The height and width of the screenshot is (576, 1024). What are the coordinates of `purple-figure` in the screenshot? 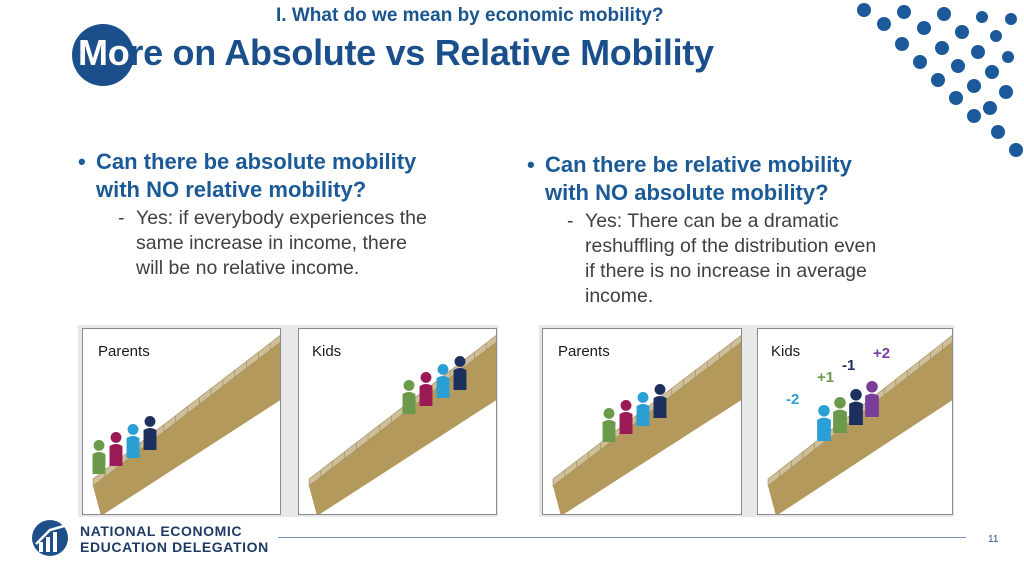 It's located at (872, 399).